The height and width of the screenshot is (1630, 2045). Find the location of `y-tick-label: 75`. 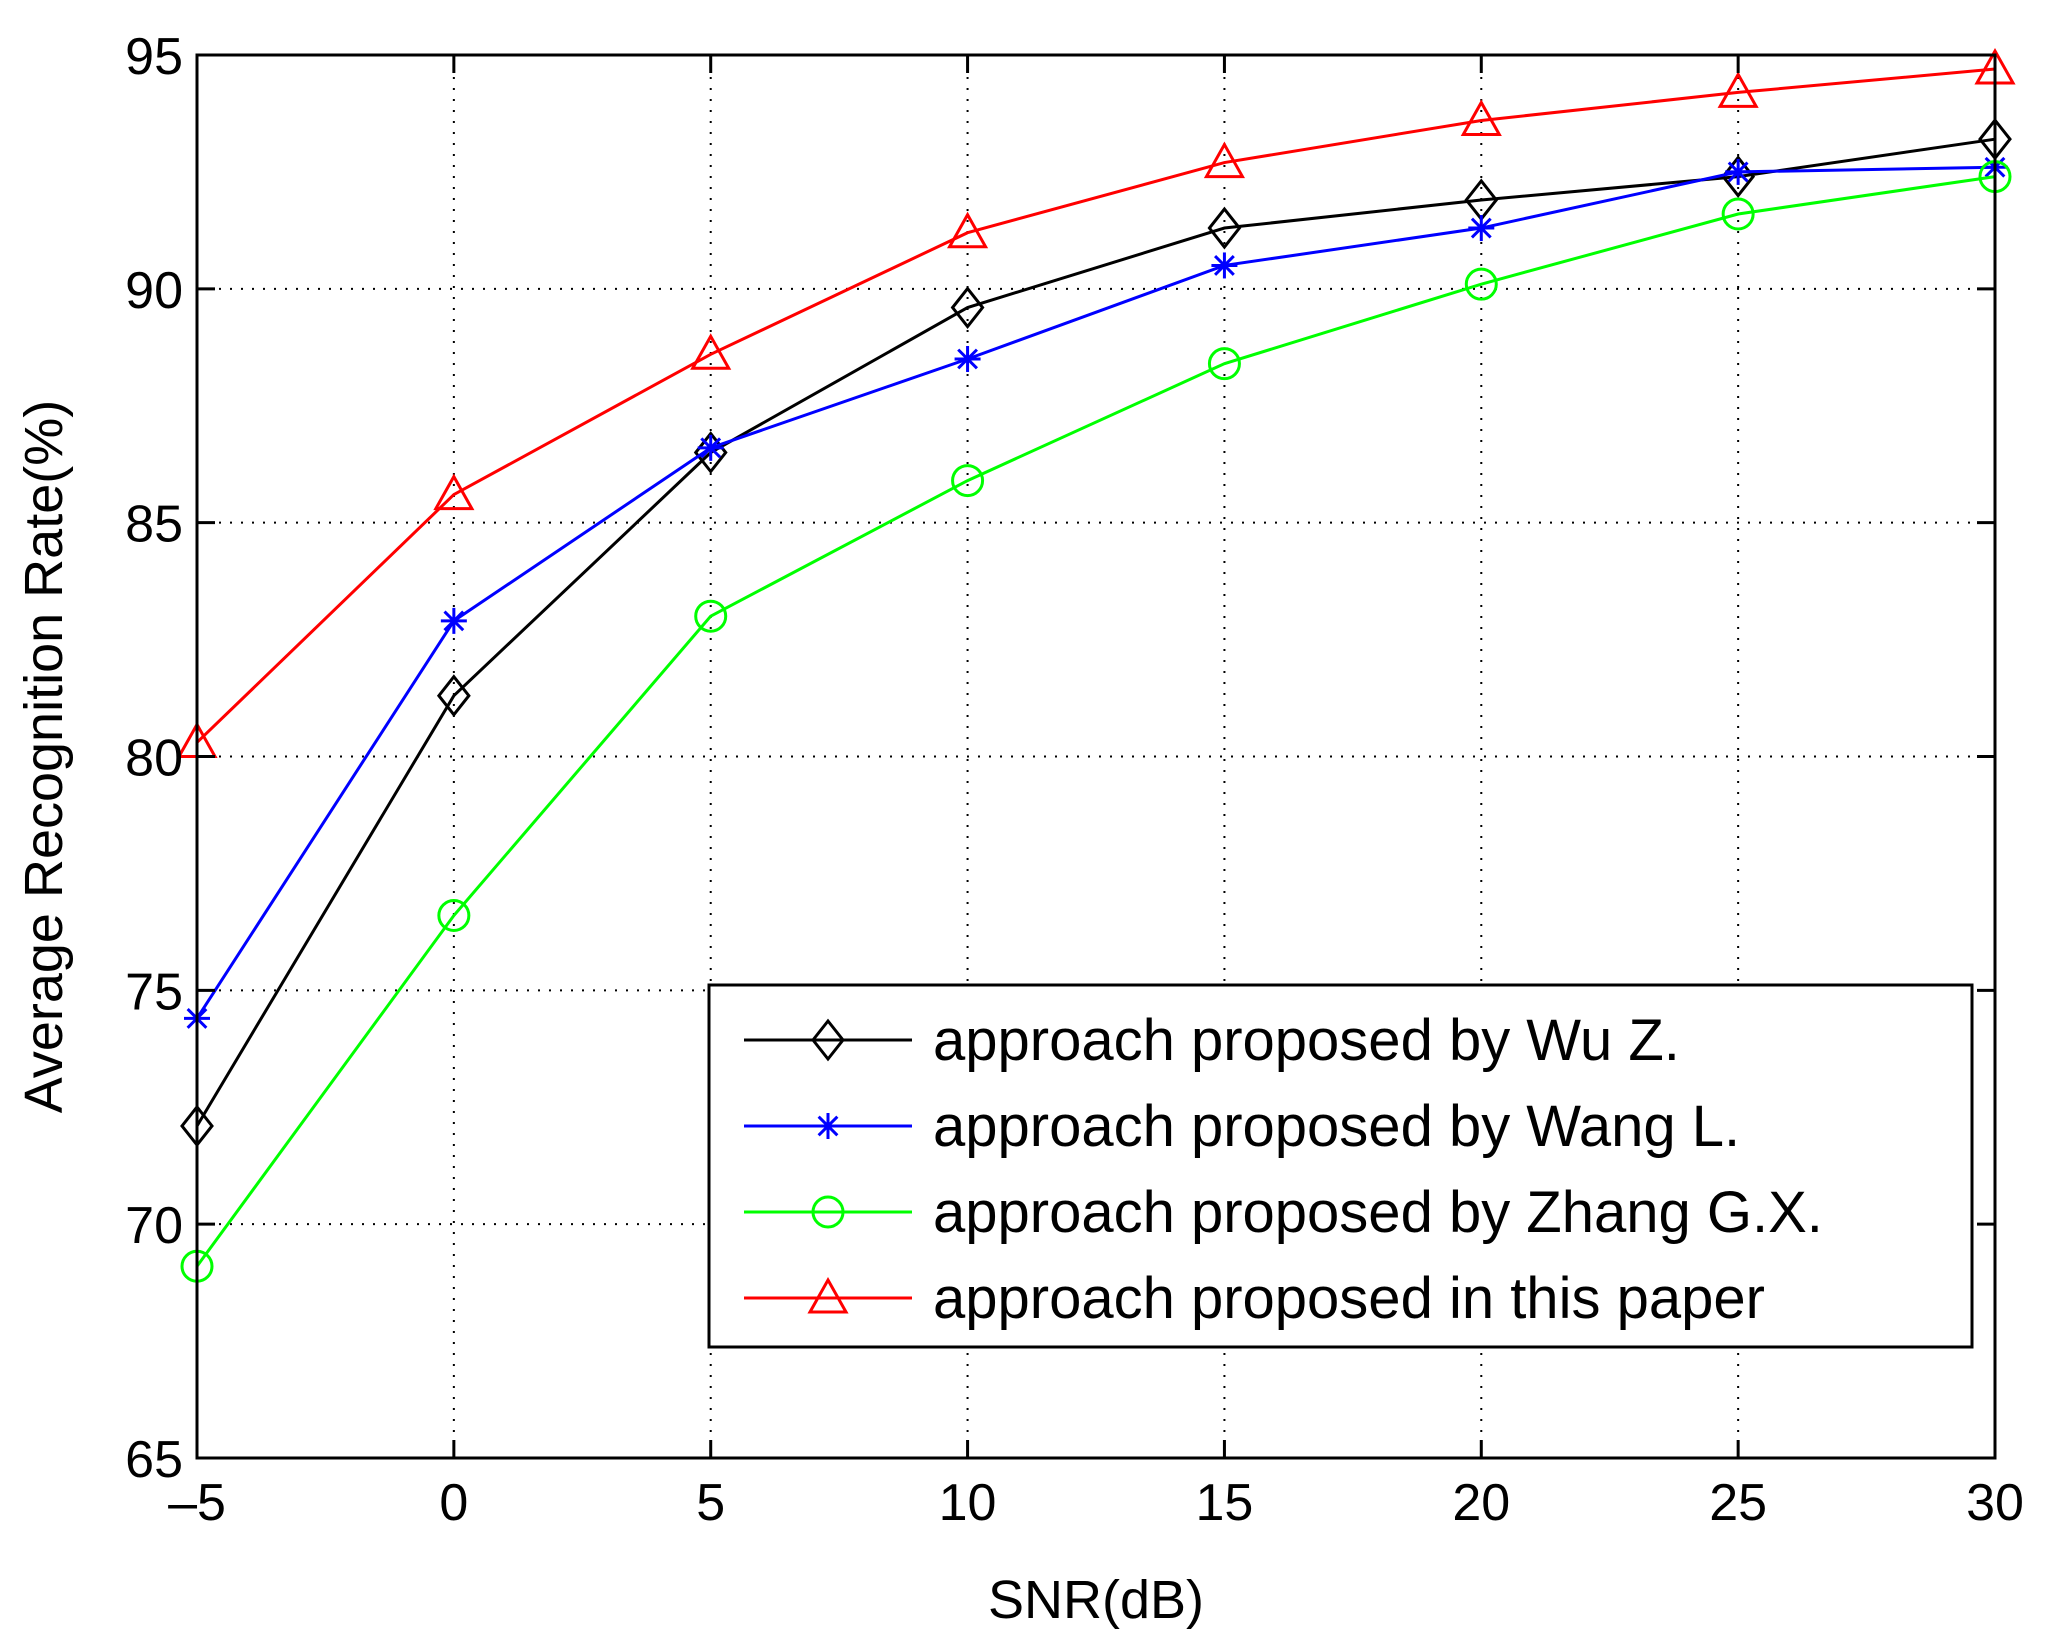

y-tick-label: 75 is located at coordinates (154, 992).